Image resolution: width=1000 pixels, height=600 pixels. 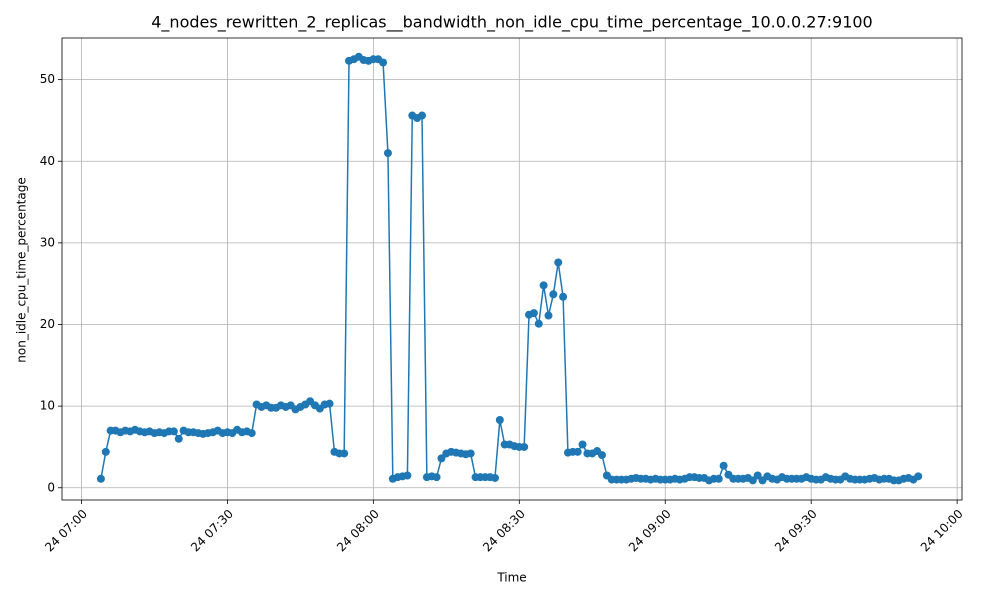 I want to click on y-axis-label: non_idle_cpu_time_percentage, so click(x=22, y=269).